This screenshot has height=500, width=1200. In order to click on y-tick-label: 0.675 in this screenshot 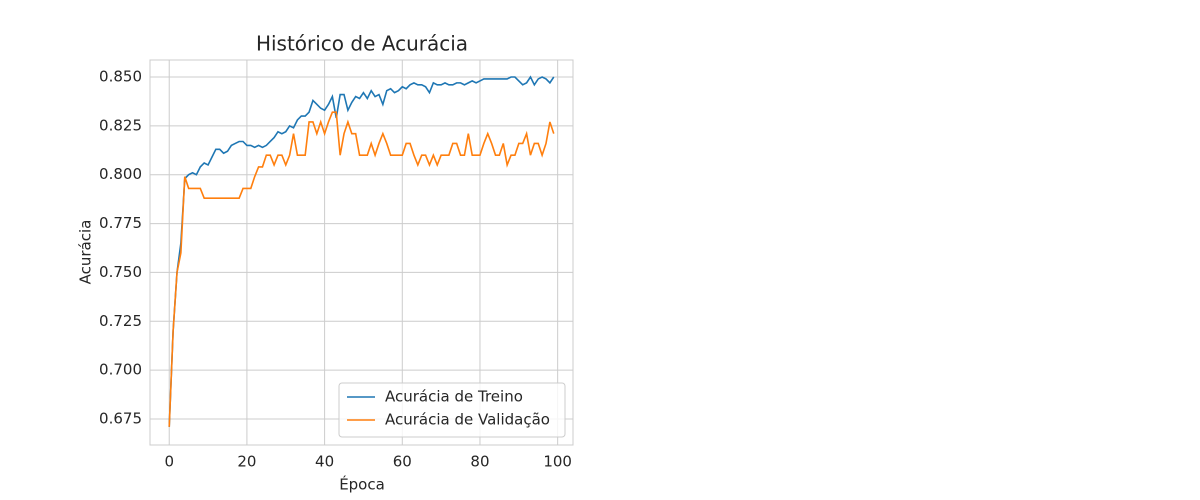, I will do `click(120, 419)`.